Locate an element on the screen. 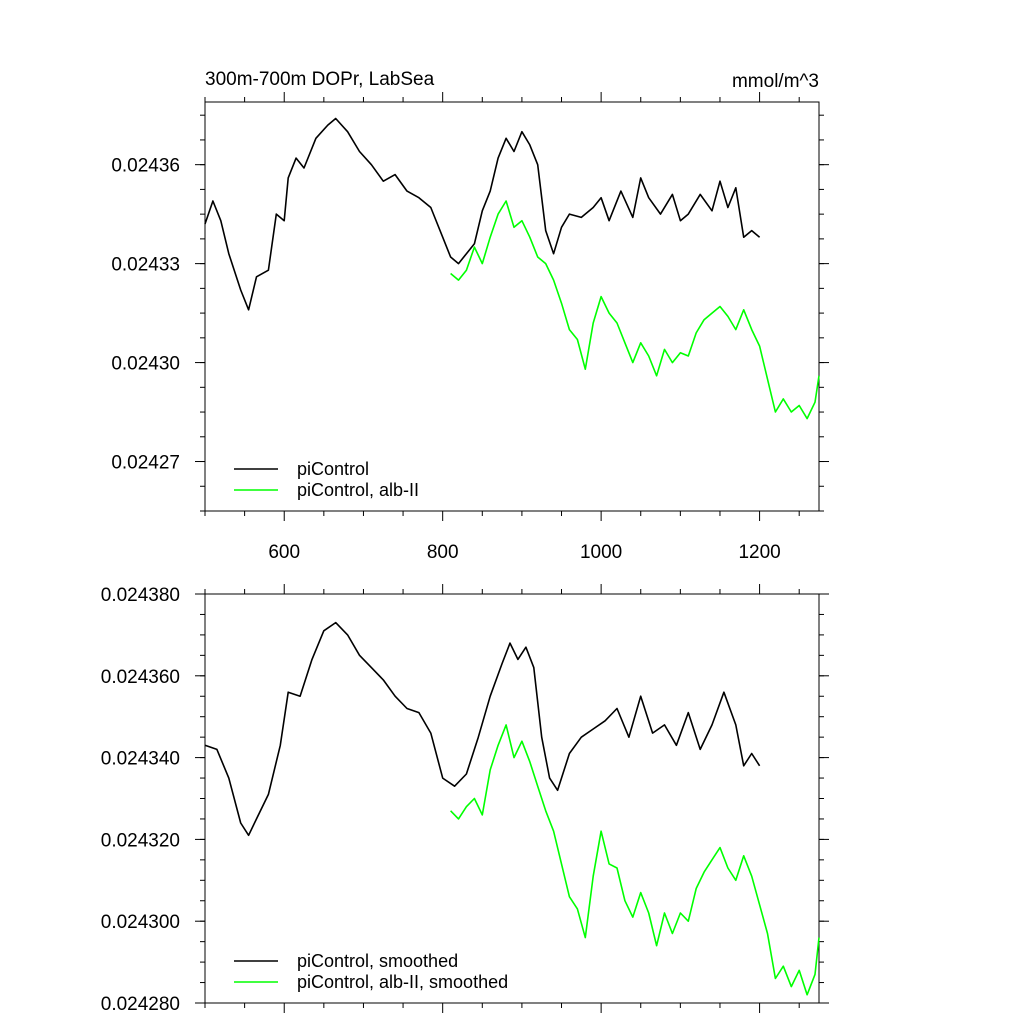  bottom-y-tick-label: 0.024380 is located at coordinates (140, 595).